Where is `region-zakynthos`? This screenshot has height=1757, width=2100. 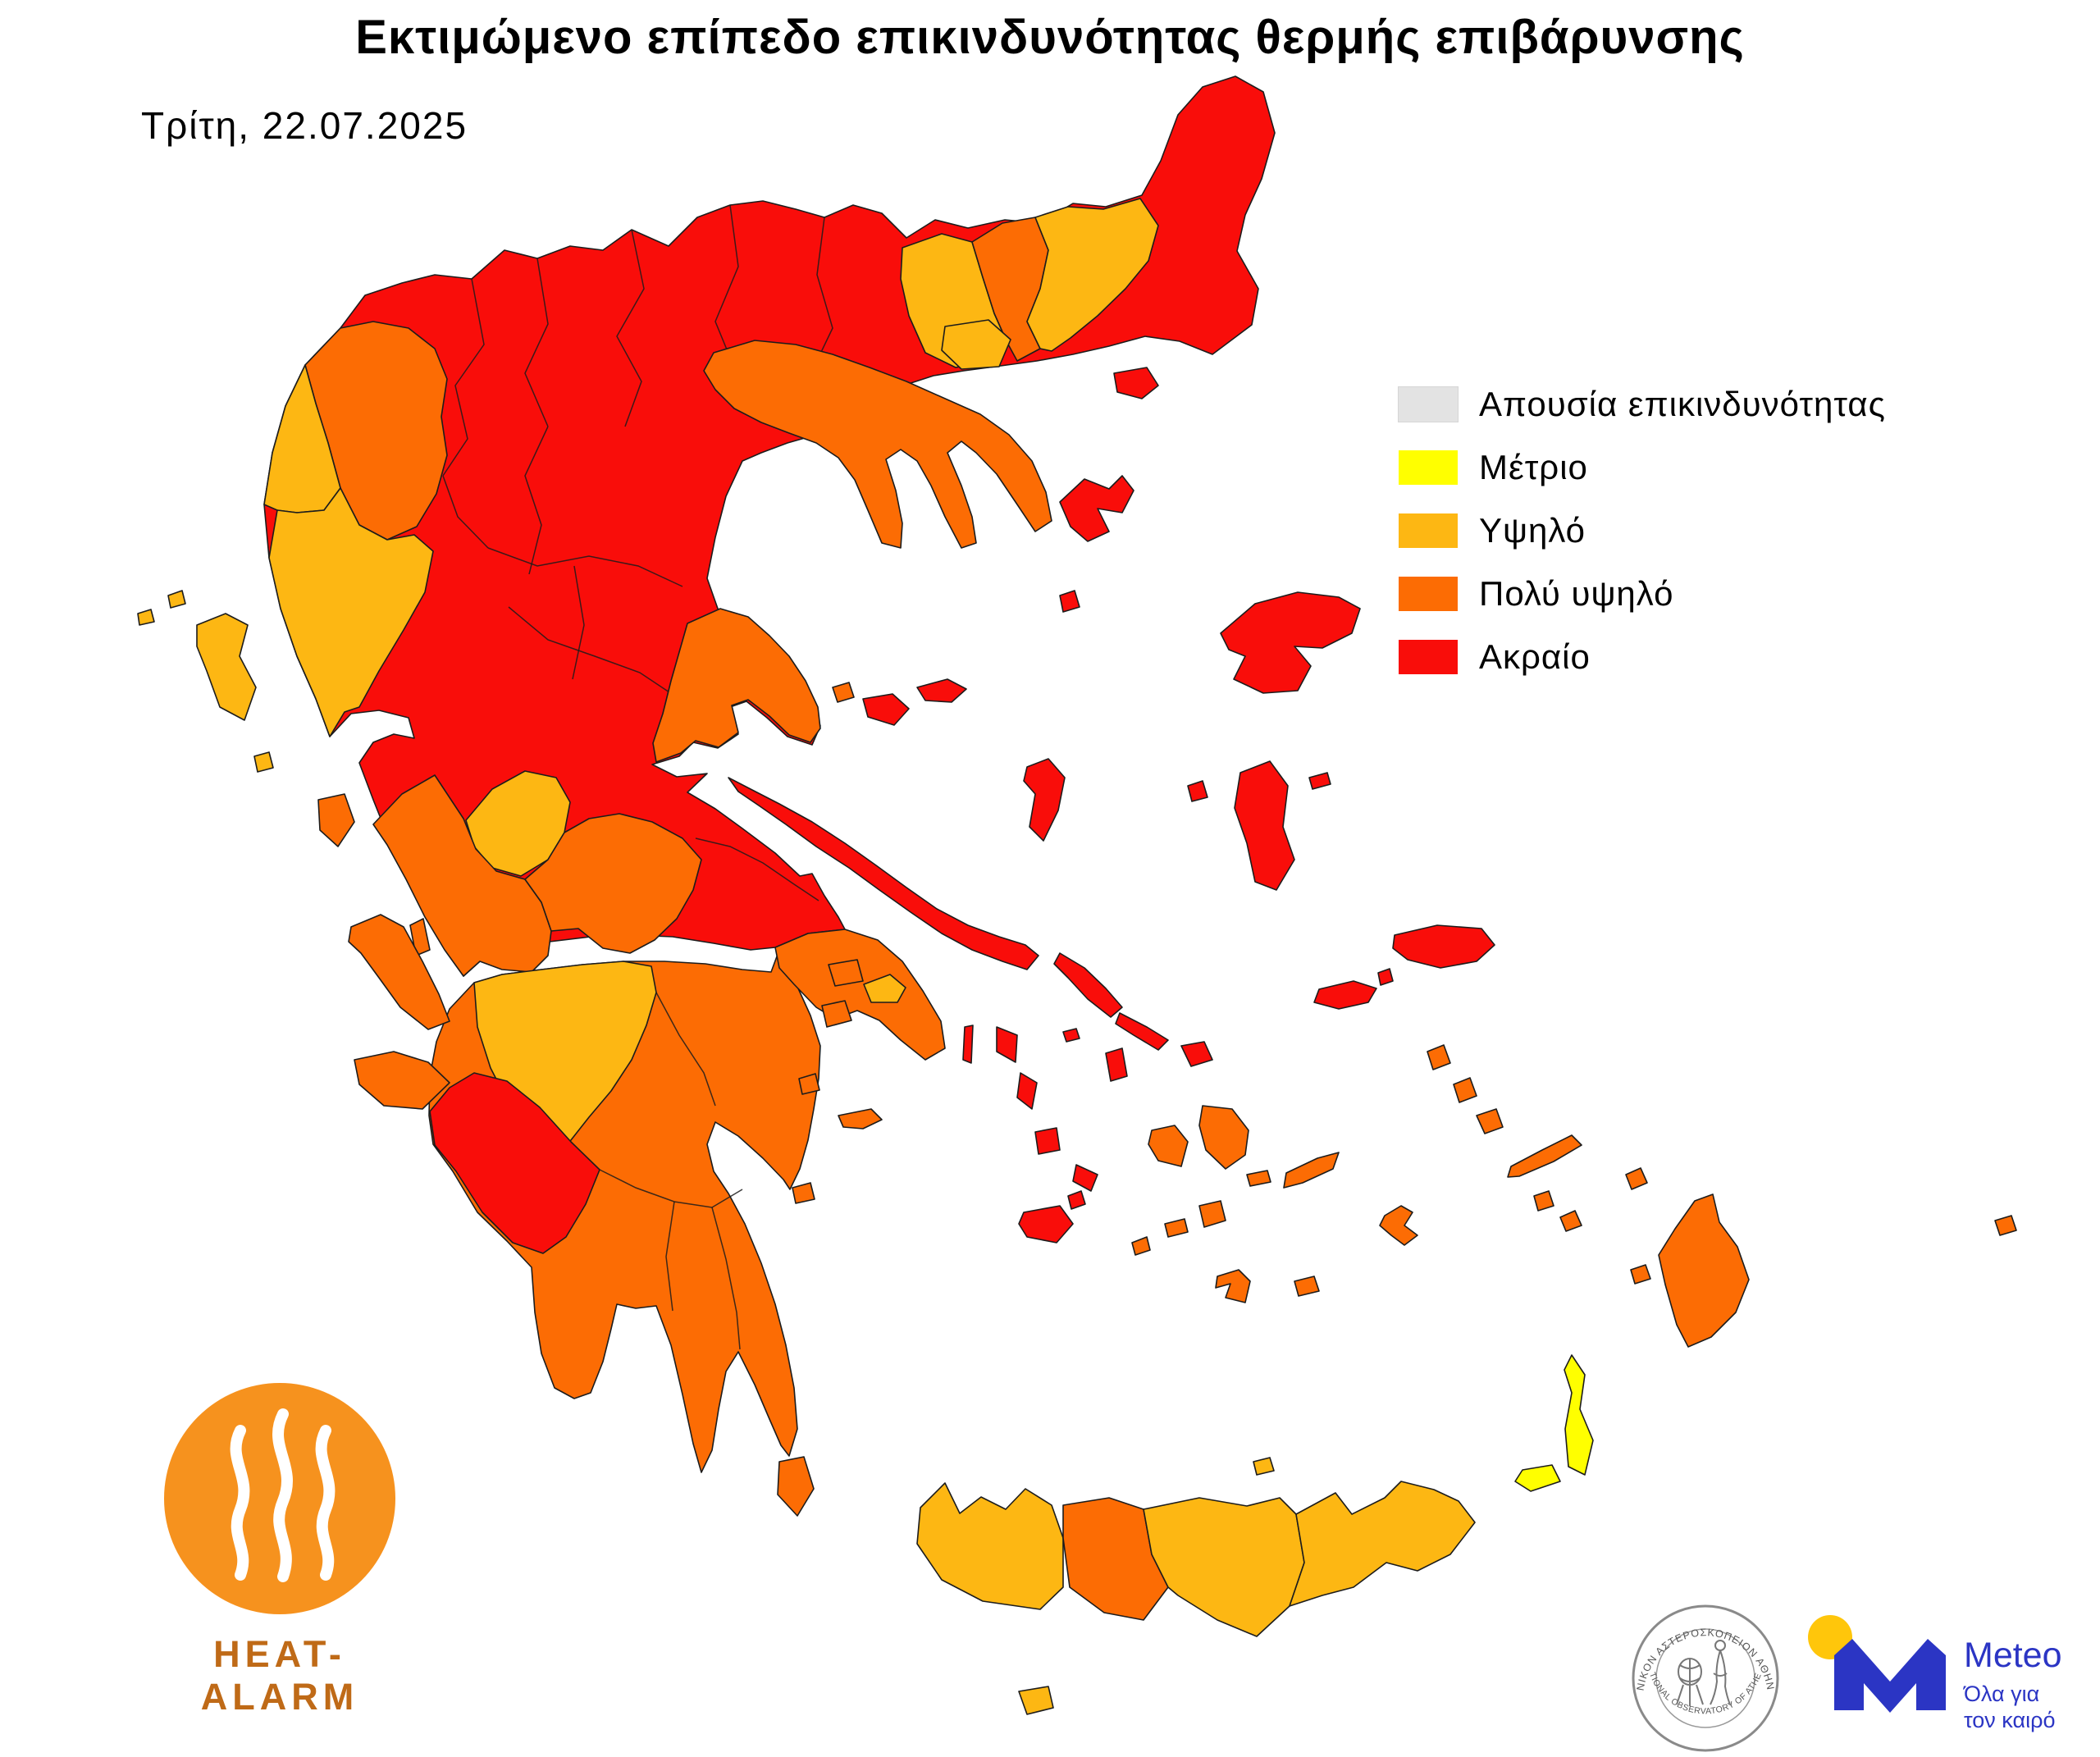
region-zakynthos is located at coordinates (402, 1080).